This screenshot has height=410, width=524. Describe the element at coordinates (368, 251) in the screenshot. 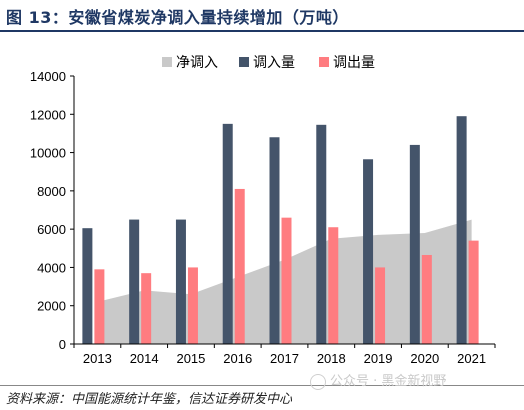

I see `inflow-bar-2019` at that location.